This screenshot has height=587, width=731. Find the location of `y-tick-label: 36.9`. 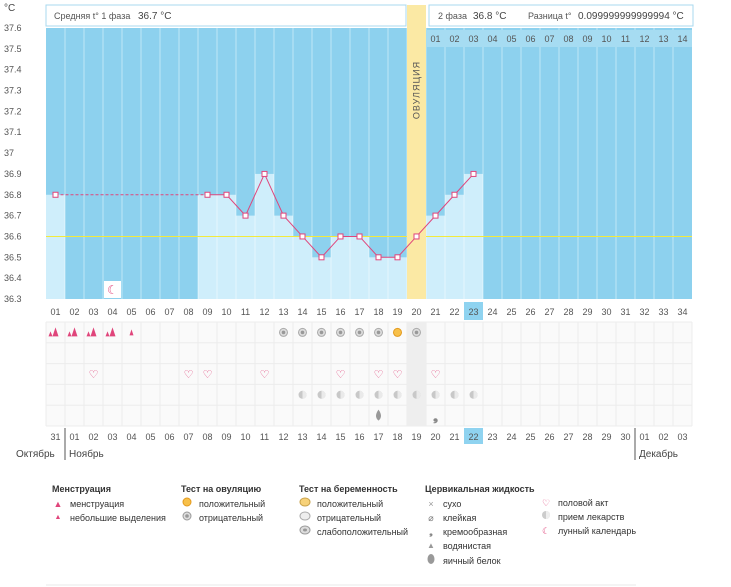

y-tick-label: 36.9 is located at coordinates (13, 174).